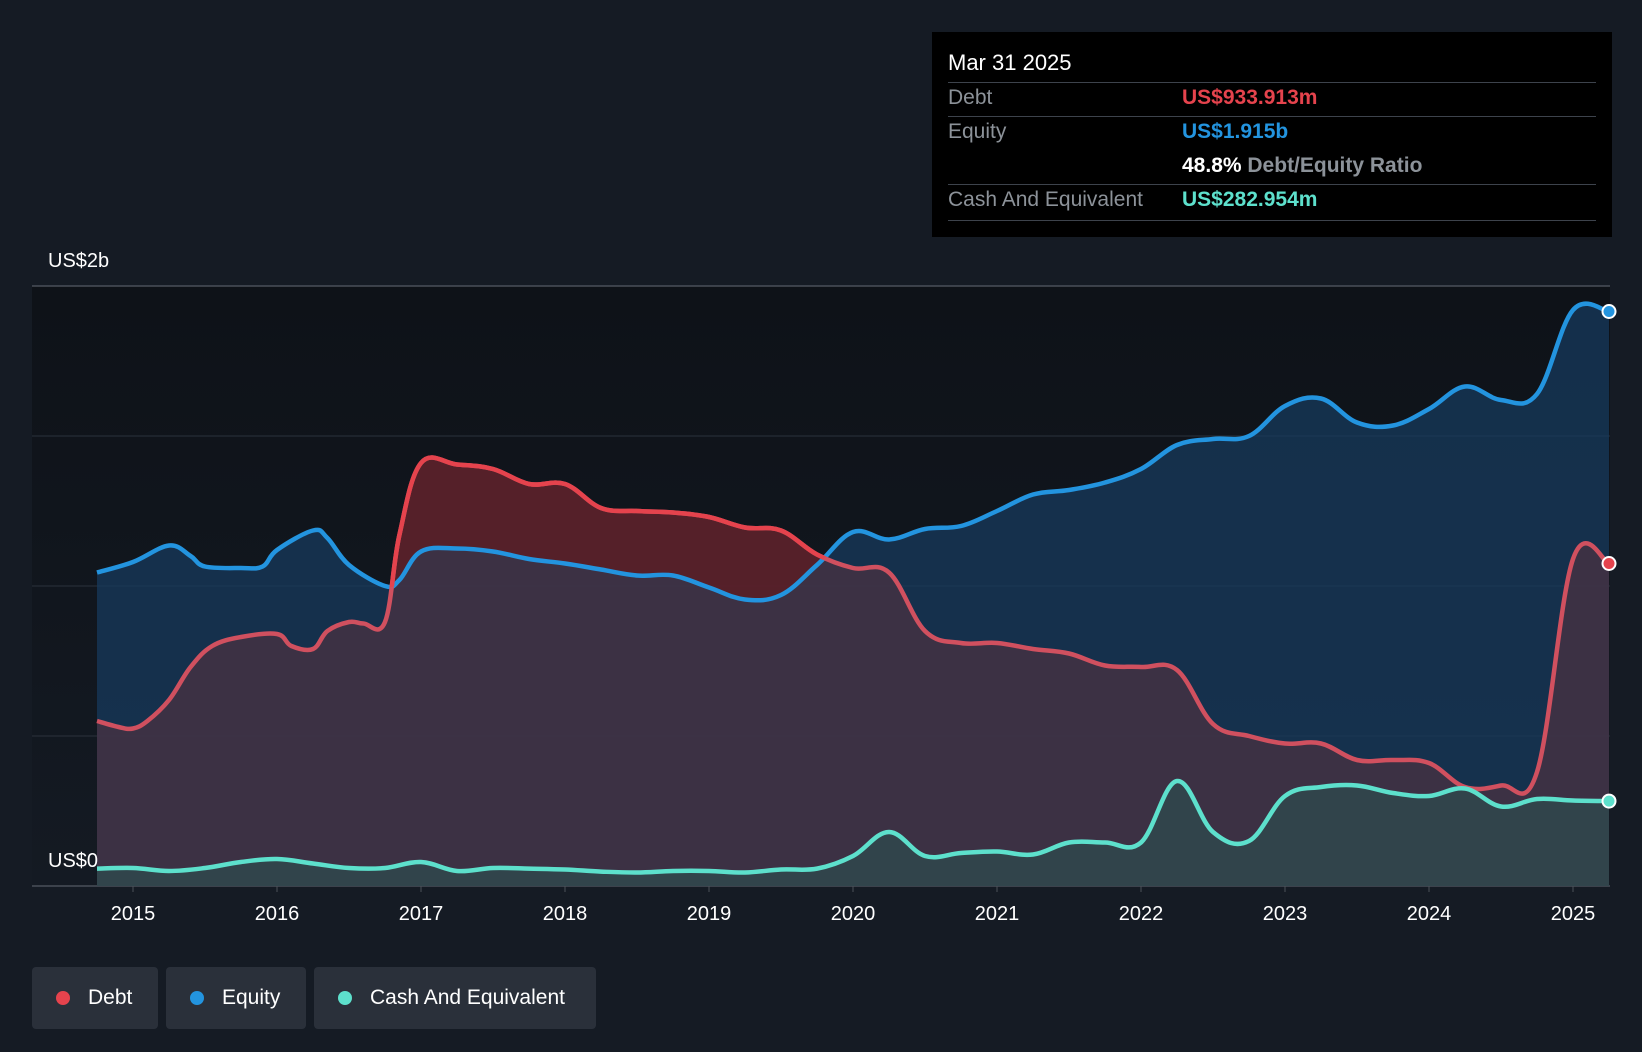  Describe the element at coordinates (1010, 62) in the screenshot. I see `tooltip-date: Mar 31 2025` at that location.